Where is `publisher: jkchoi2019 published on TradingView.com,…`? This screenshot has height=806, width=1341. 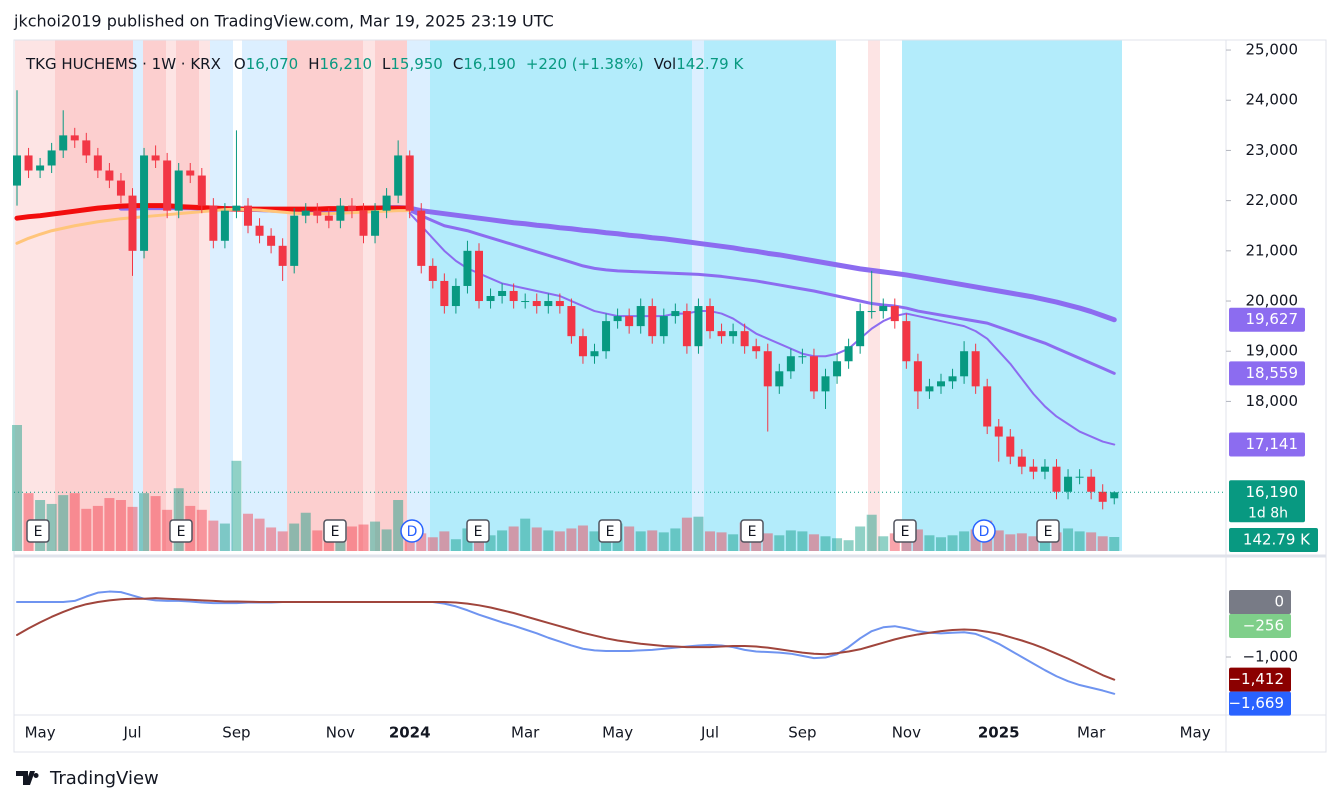 publisher: jkchoi2019 published on TradingView.com,… is located at coordinates (283, 21).